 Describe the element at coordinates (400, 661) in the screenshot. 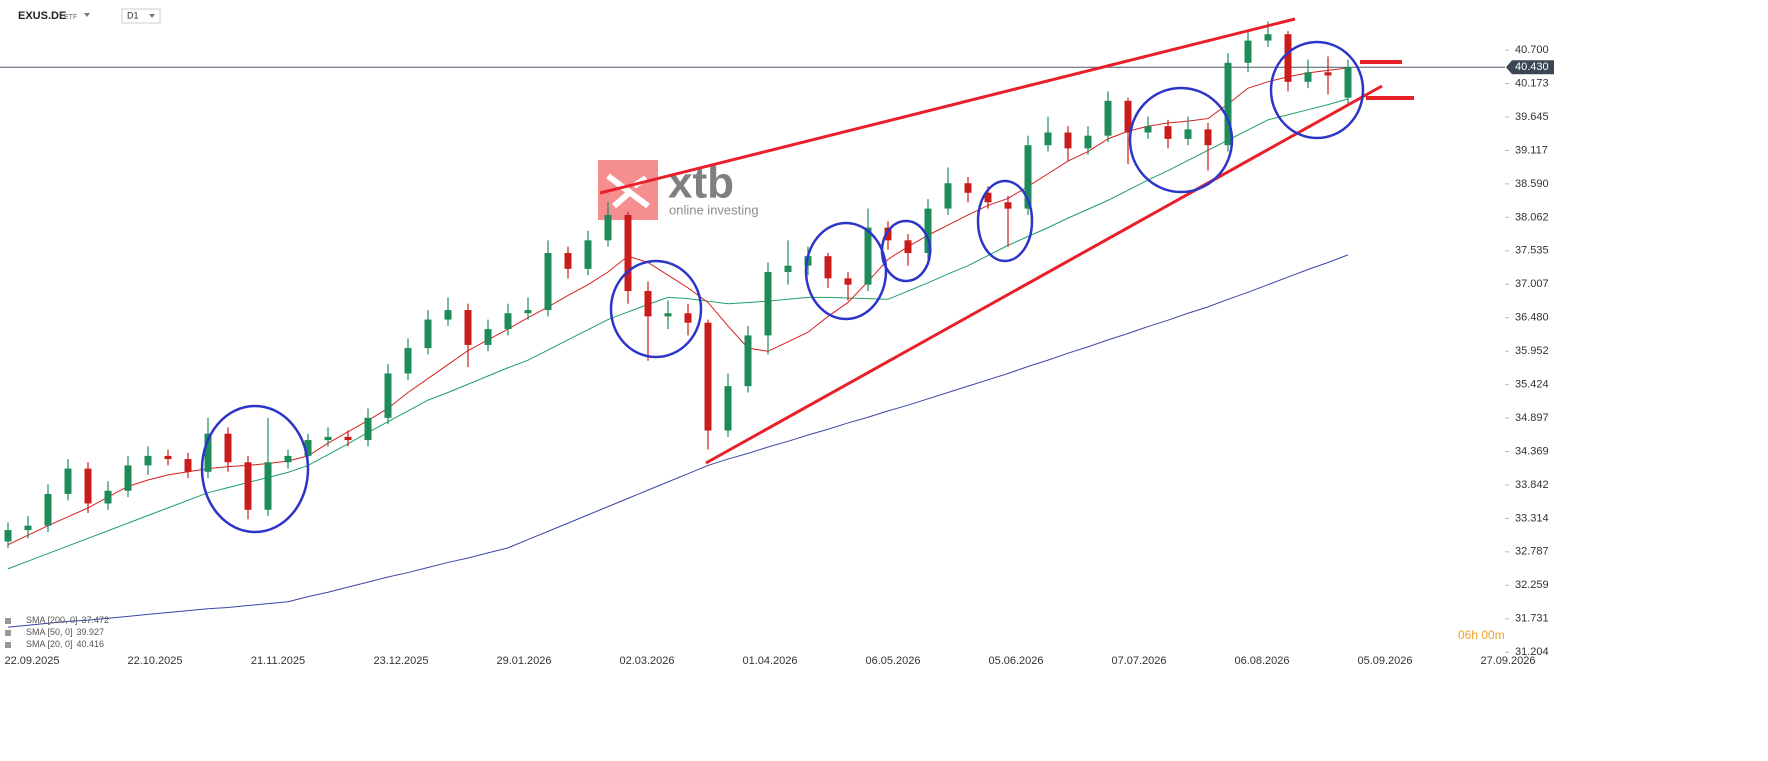

I see `x-tick-label: 23.12.2025` at that location.